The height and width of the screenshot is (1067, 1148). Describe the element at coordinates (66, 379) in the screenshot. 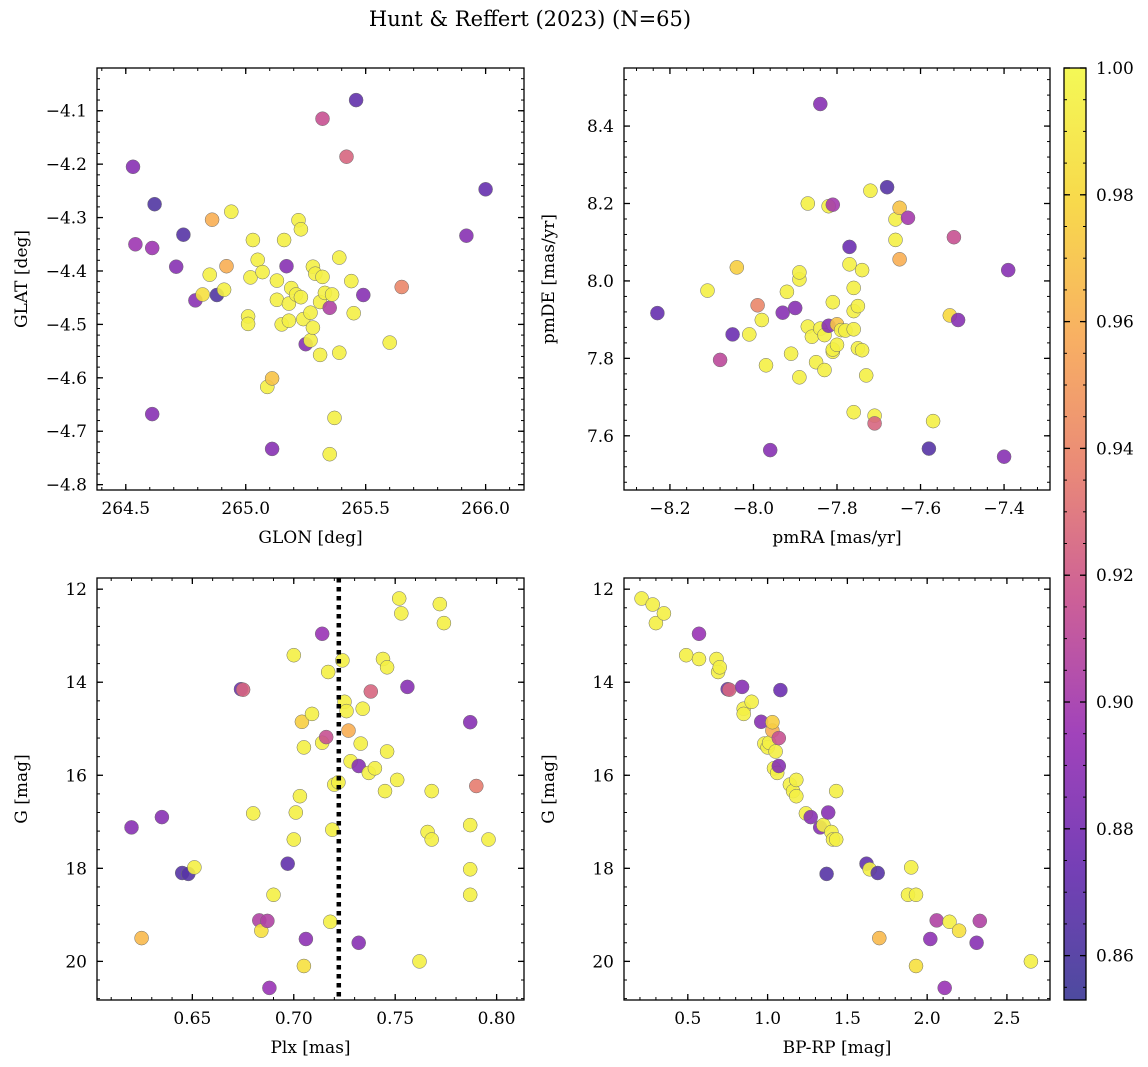

I see `y-tick-label: −4.6` at that location.